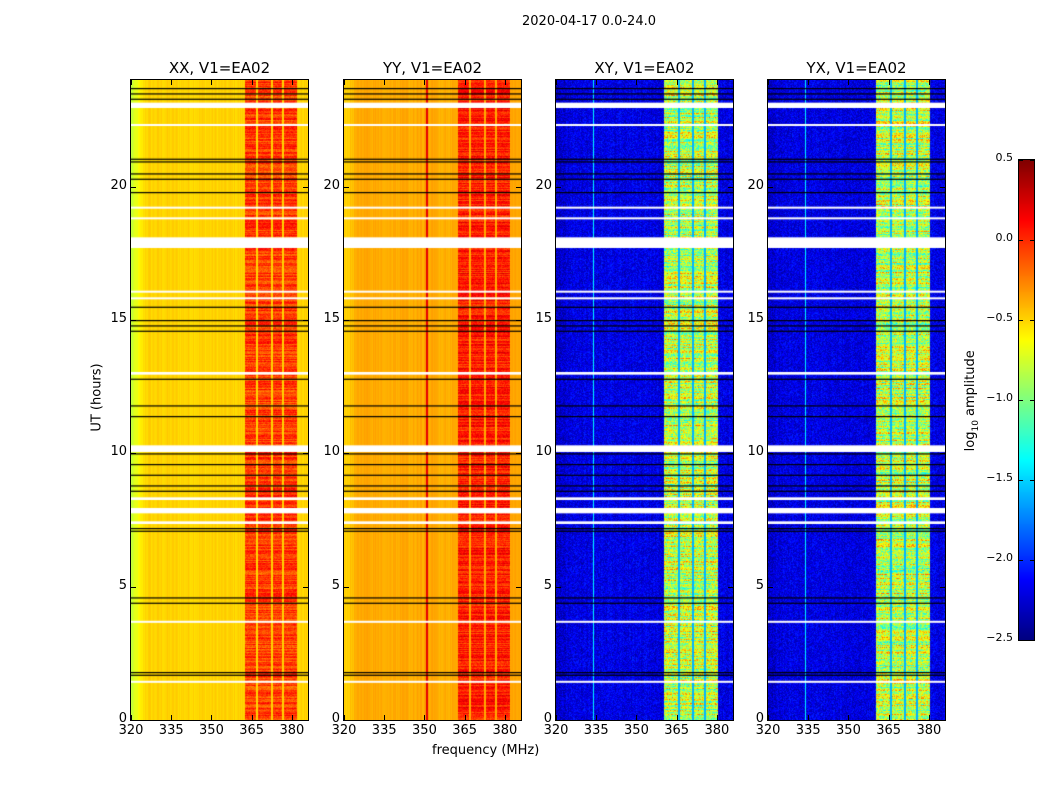 This screenshot has width=1050, height=800. Describe the element at coordinates (219, 68) in the screenshot. I see `panel-title: XX, V1=EA02` at that location.